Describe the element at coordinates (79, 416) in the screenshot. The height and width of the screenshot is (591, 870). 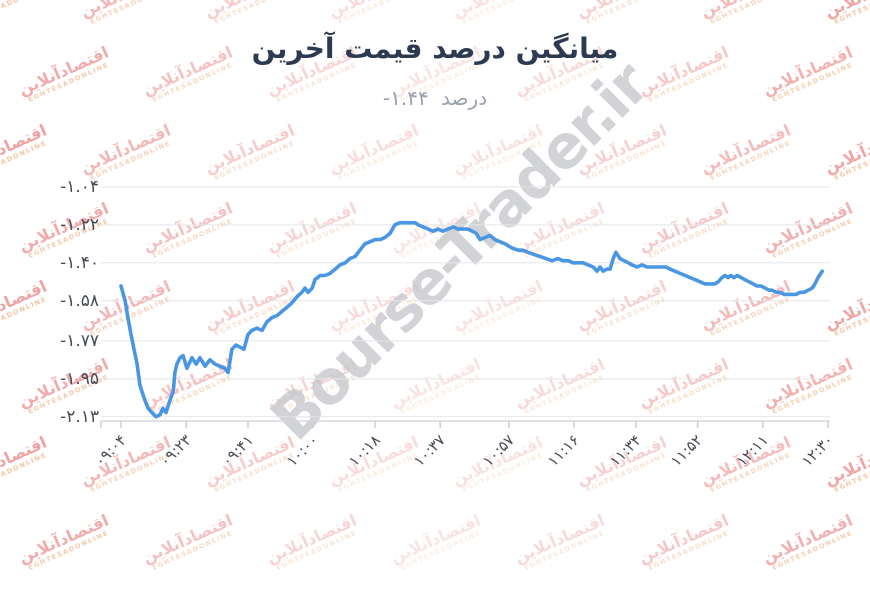
I see `y-tick-label: -۲.۱۳` at that location.